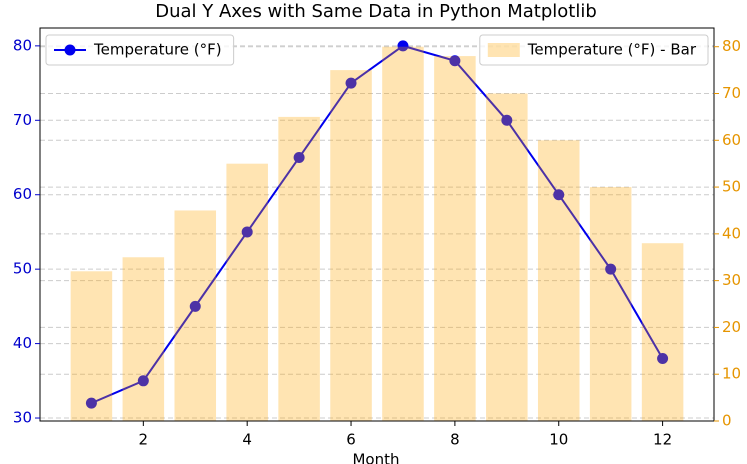 The width and height of the screenshot is (747, 464). What do you see at coordinates (731, 280) in the screenshot?
I see `y2-tick-label: 30` at bounding box center [731, 280].